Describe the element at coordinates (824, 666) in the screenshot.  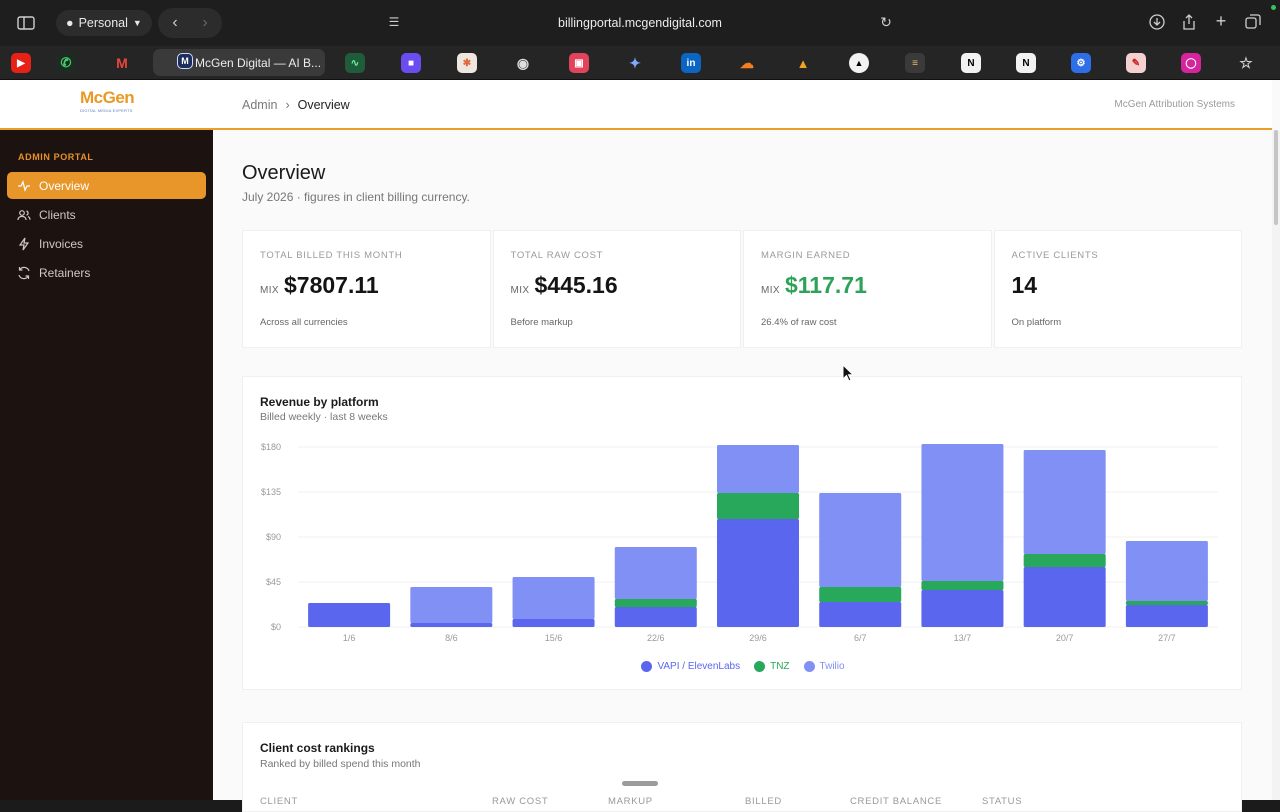
I see `legend-item: Twilio` at that location.